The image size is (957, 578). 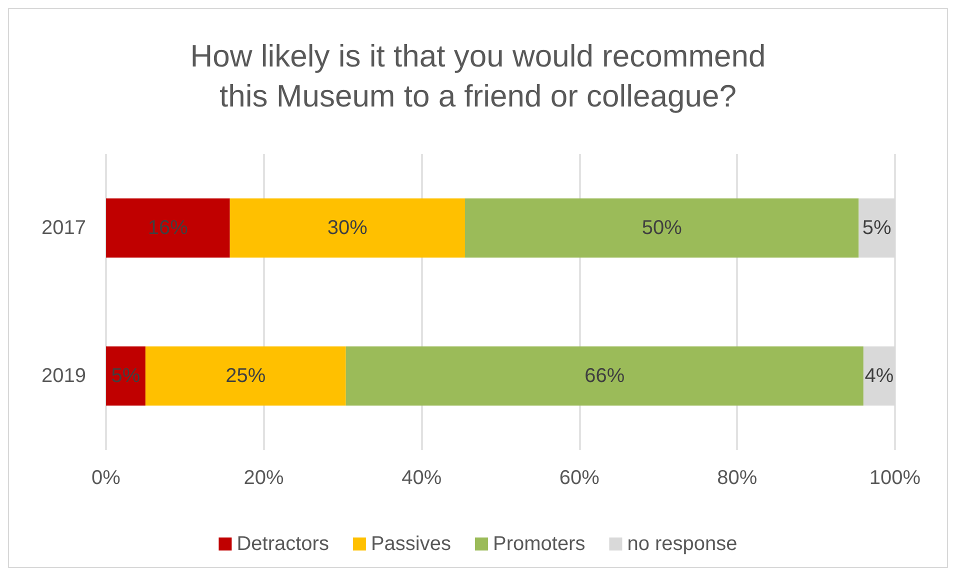 I want to click on data-label: 4%, so click(x=879, y=376).